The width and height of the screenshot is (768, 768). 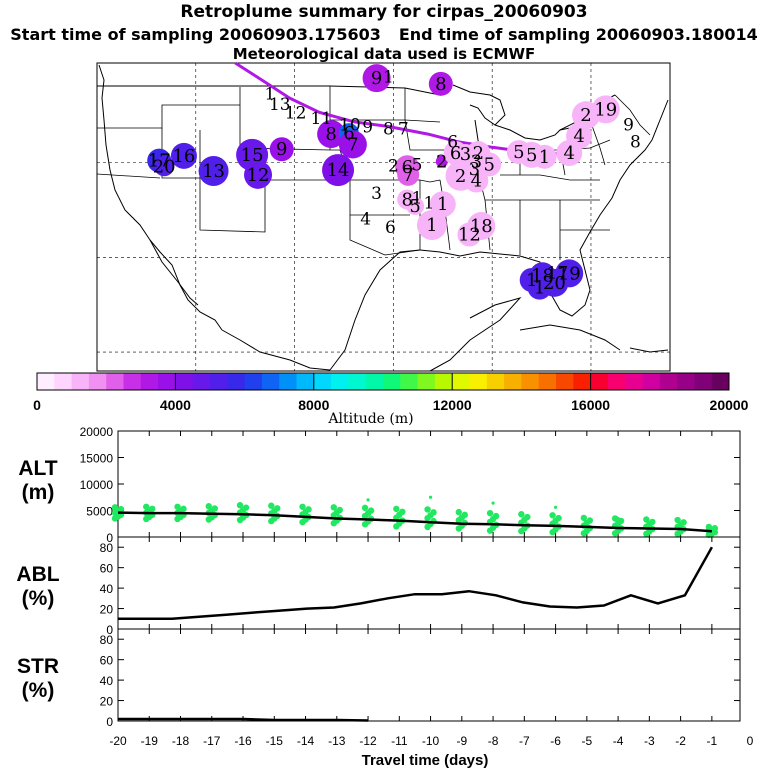 What do you see at coordinates (164, 166) in the screenshot?
I see `plume-day-label: 20` at bounding box center [164, 166].